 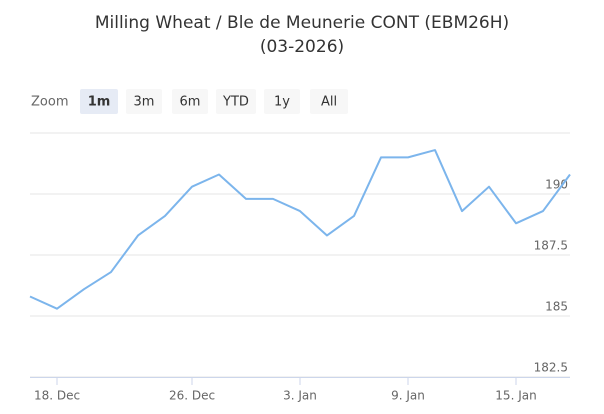 I want to click on y-tick-label: 190, so click(x=556, y=185).